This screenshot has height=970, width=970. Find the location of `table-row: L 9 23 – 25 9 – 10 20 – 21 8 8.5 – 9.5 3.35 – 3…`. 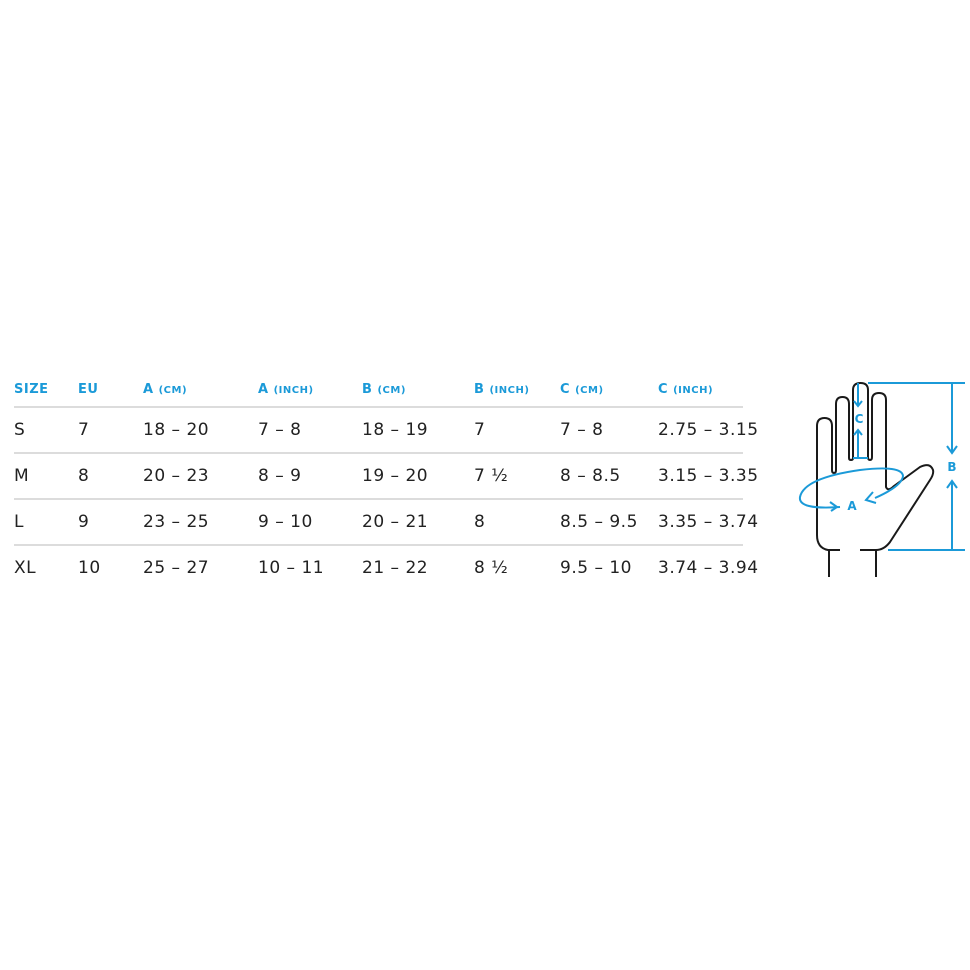

table-row: L 9 23 – 25 9 – 10 20 – 21 8 8.5 – 9.5 3.35 – 3… is located at coordinates (386, 523).